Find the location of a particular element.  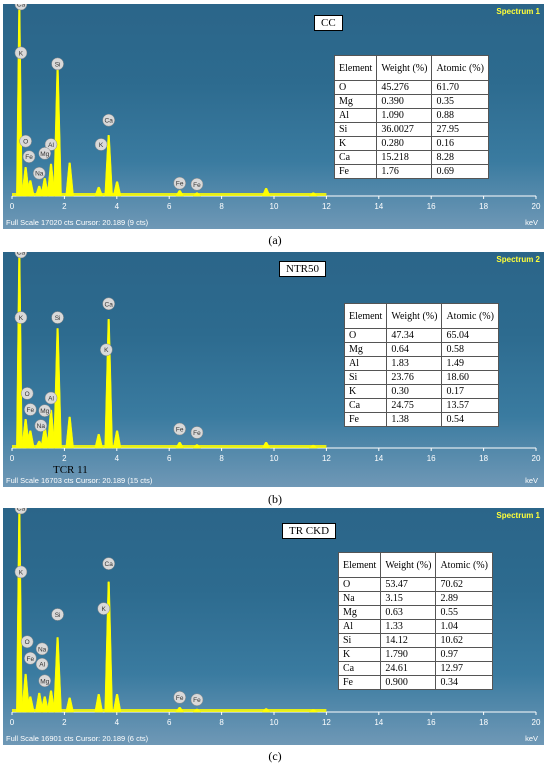

cell-atomic: 13.57 is located at coordinates (470, 405).